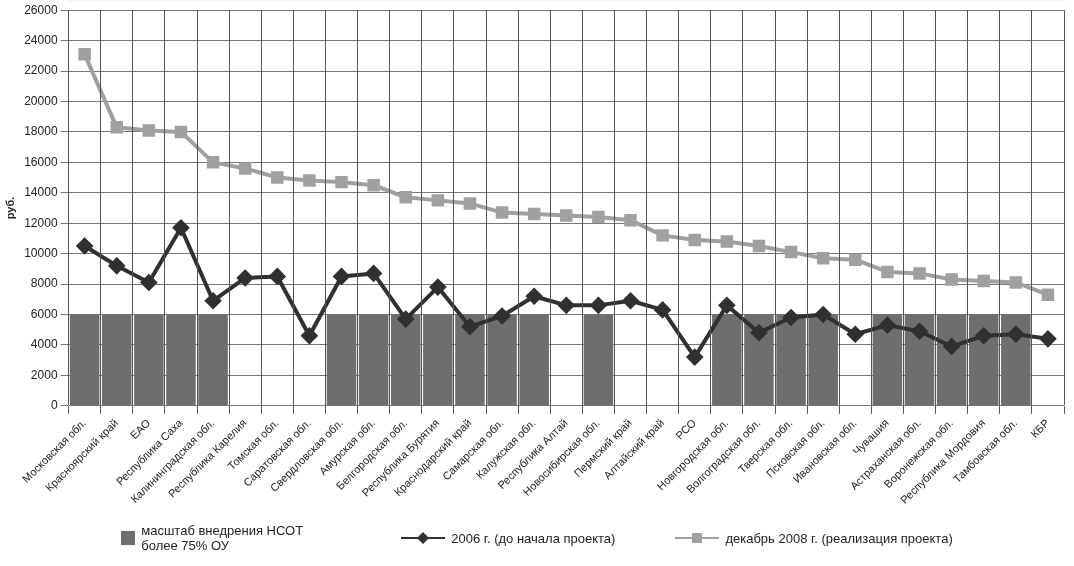  Describe the element at coordinates (839, 538) in the screenshot. I see `legend-label: декабрь 2008 г. (реализация проекта)` at that location.